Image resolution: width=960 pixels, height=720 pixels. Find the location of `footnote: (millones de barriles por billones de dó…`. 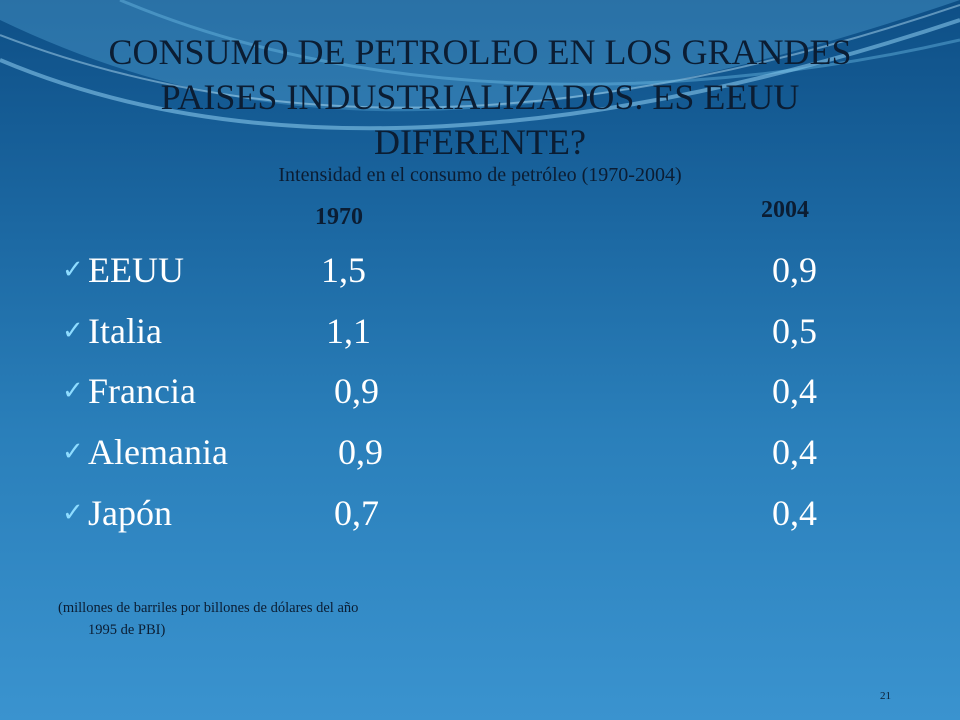

footnote: (millones de barriles por billones de dó… is located at coordinates (268, 619).